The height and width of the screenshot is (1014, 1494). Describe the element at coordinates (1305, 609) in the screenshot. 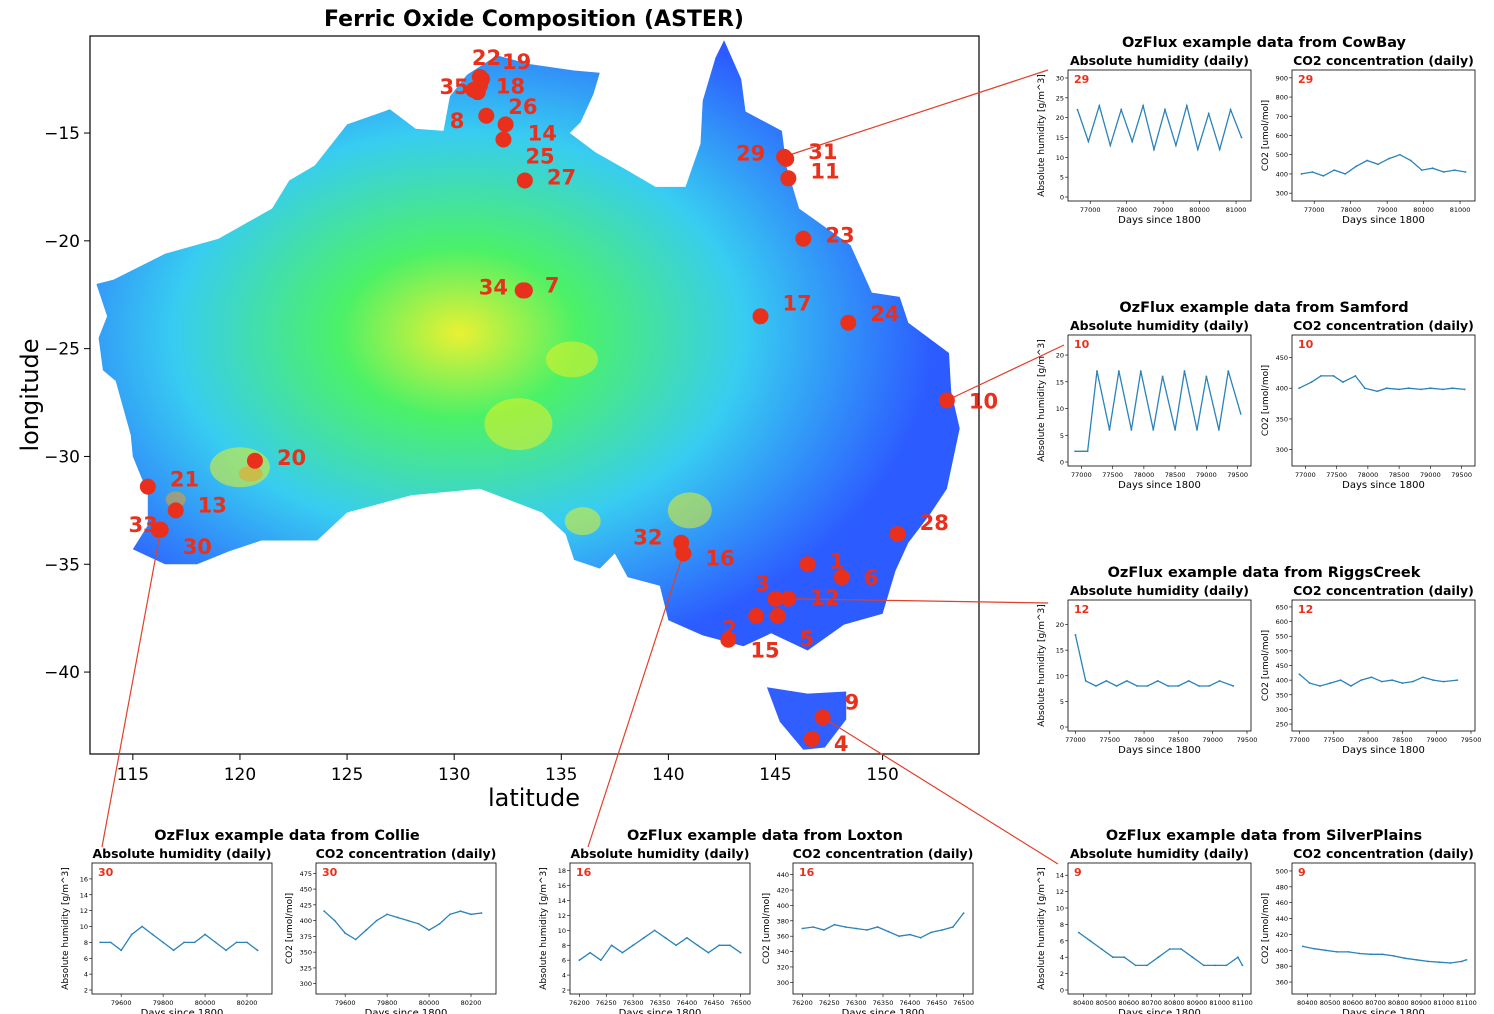

I see `inset-site-id: 12` at that location.